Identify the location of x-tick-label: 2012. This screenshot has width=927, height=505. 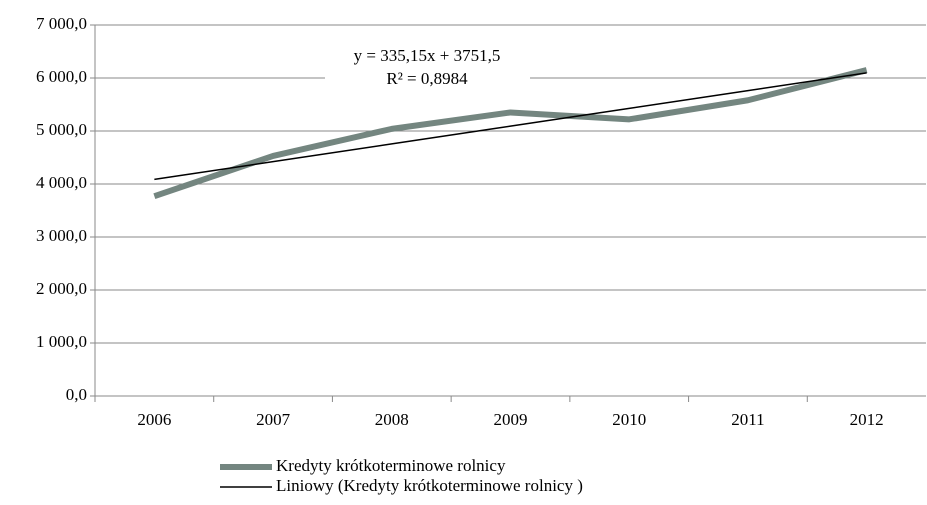
(867, 419).